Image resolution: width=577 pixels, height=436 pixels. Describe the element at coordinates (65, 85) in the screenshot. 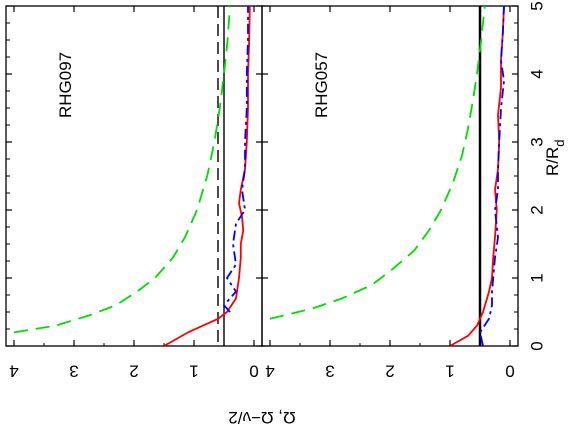

I see `panel-label: RHG097` at that location.